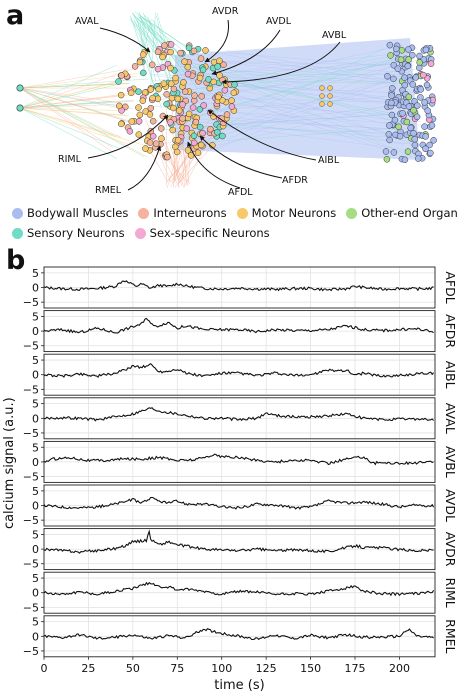 The image size is (457, 691). Describe the element at coordinates (76, 233) in the screenshot. I see `legend-label: Sensory Neurons` at that location.